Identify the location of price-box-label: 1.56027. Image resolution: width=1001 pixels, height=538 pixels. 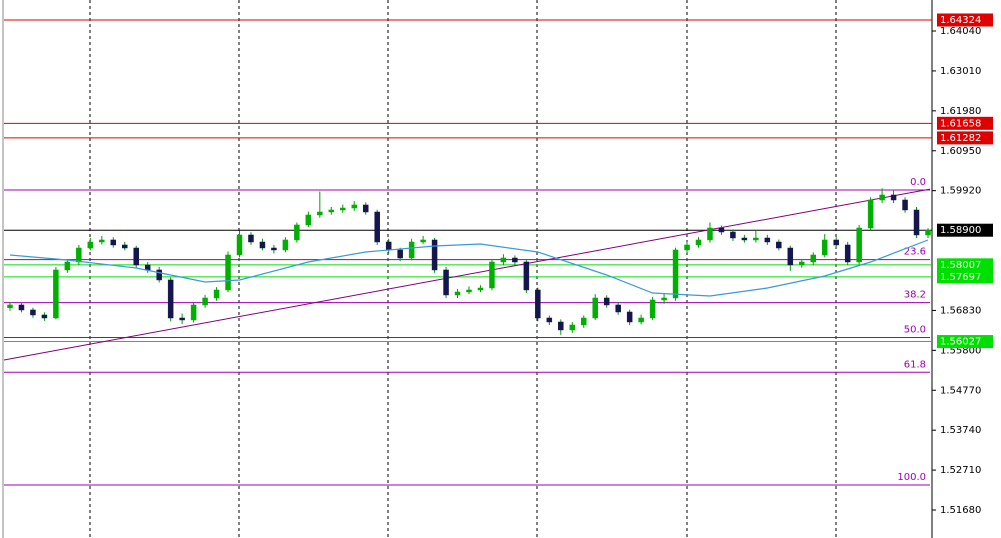
(960, 342).